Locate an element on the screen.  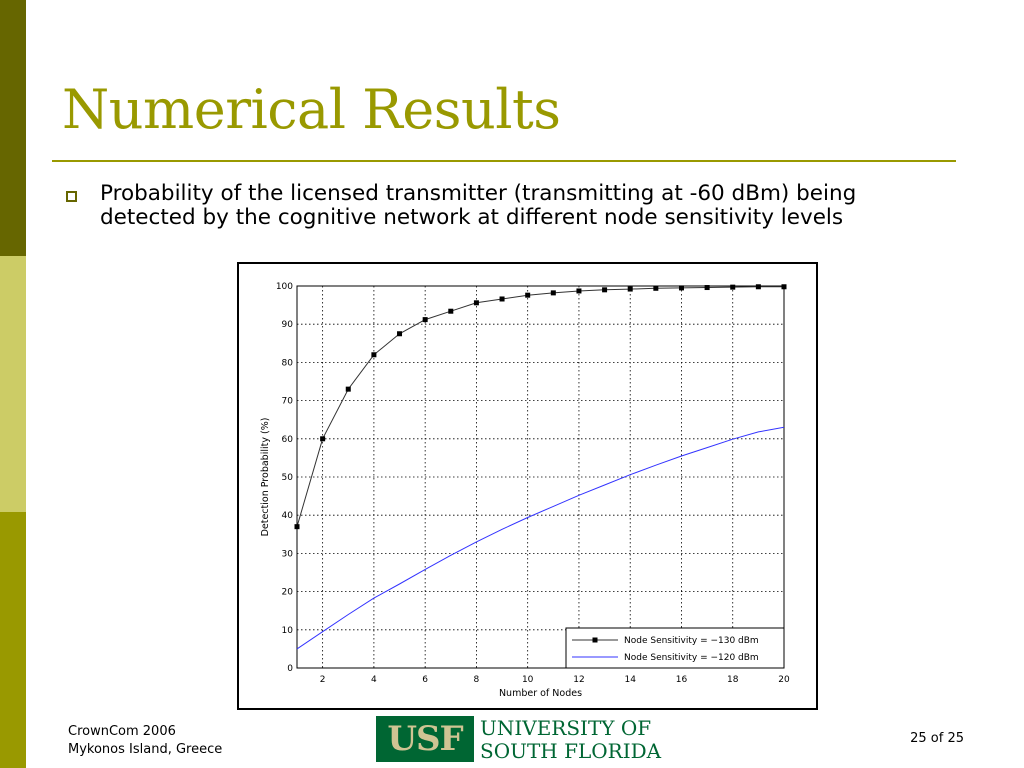
x-tick-label: 8 is located at coordinates (477, 680).